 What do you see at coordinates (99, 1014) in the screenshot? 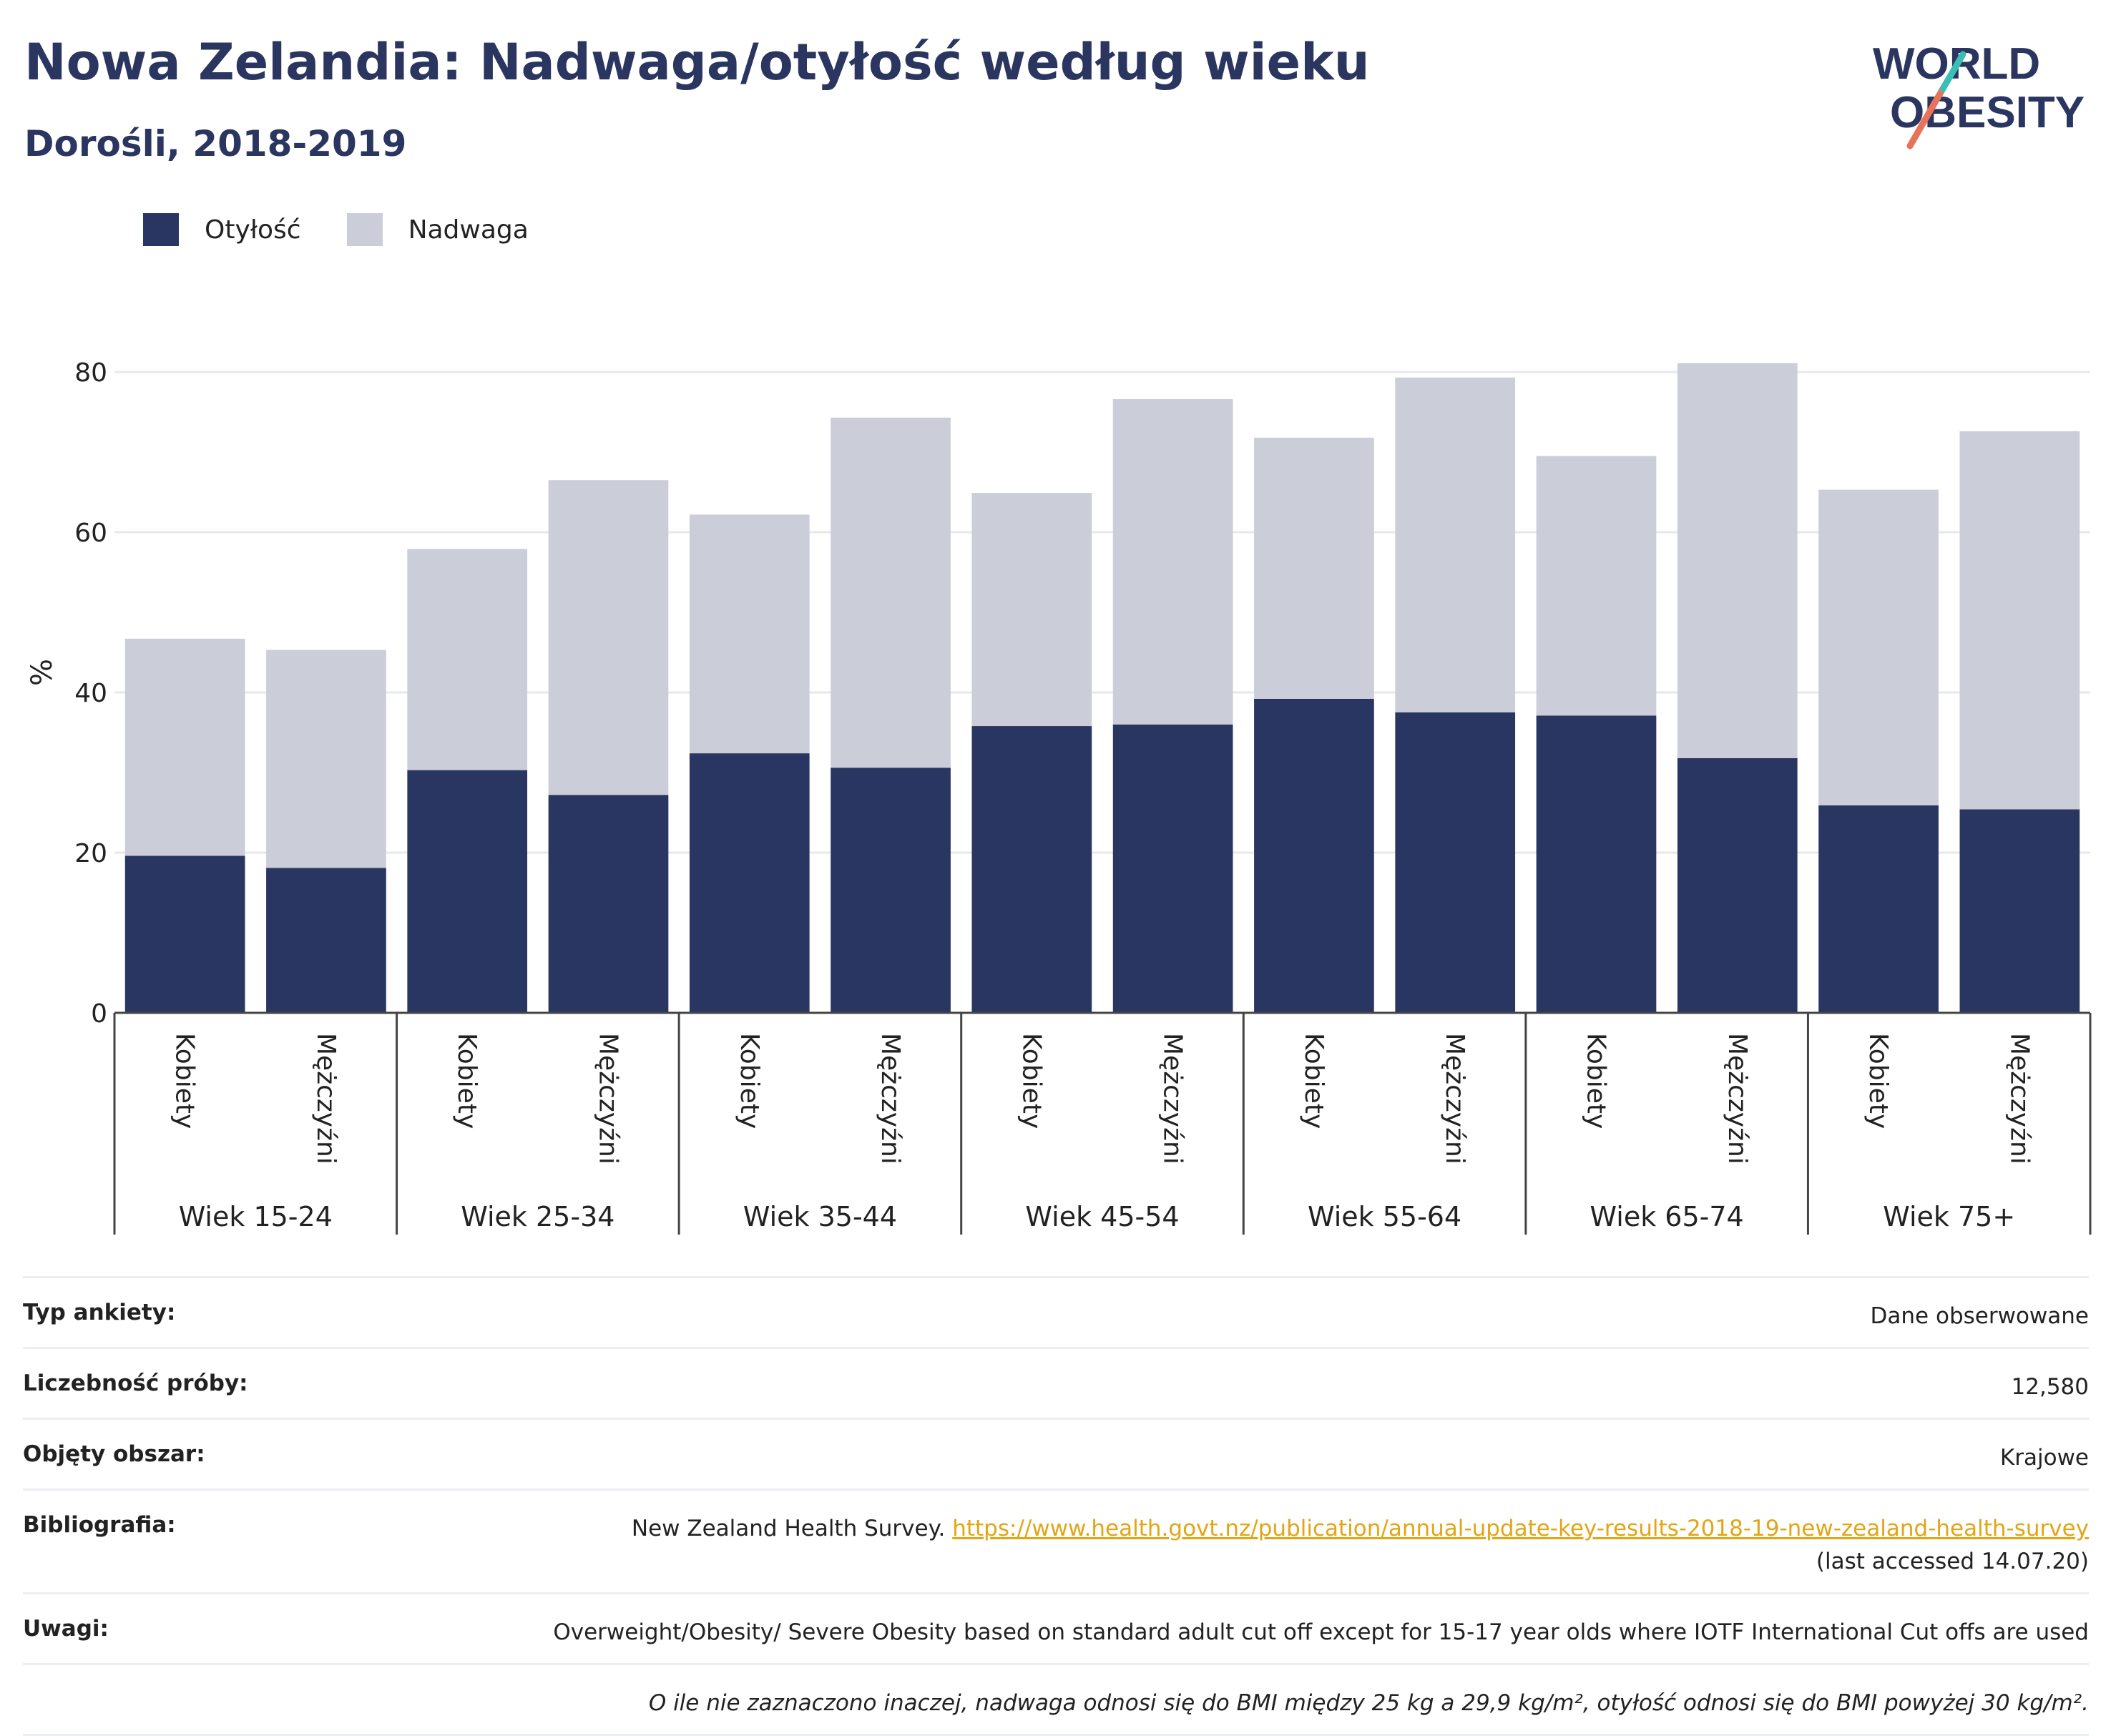
I see `y-tick-label: 0` at bounding box center [99, 1014].